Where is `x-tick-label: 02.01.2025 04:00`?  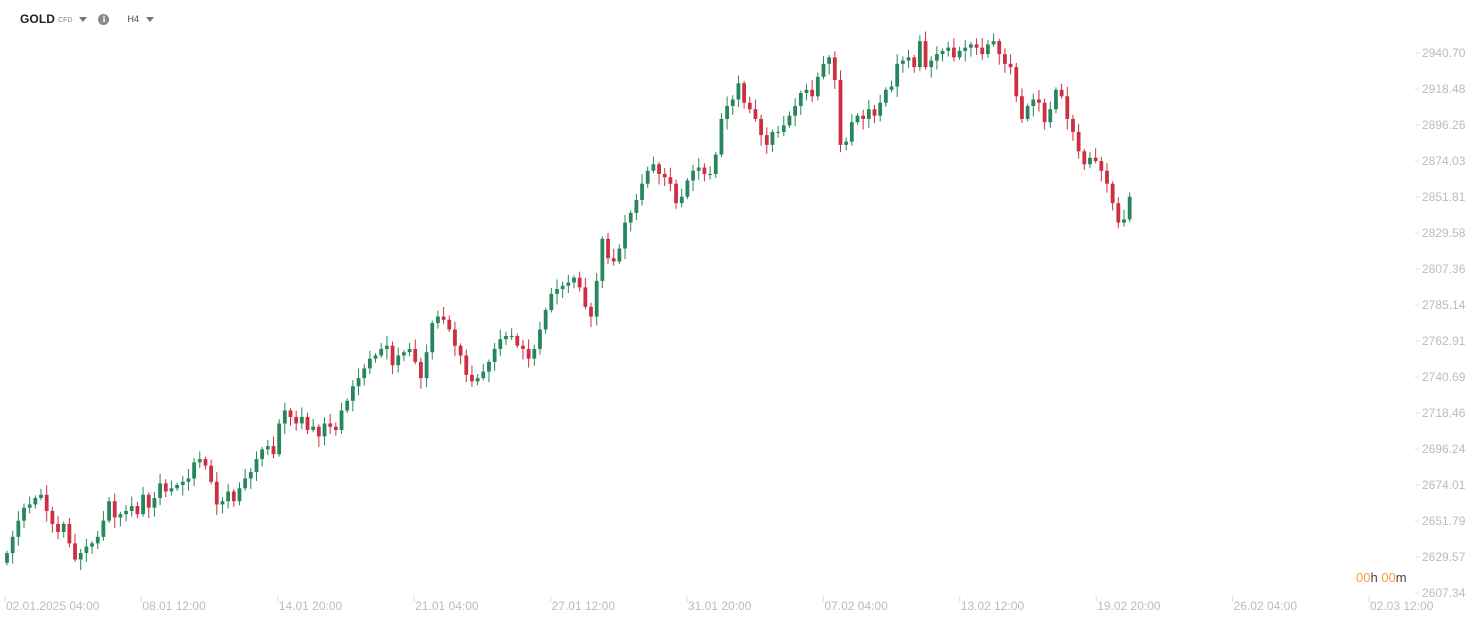 x-tick-label: 02.01.2025 04:00 is located at coordinates (53, 606).